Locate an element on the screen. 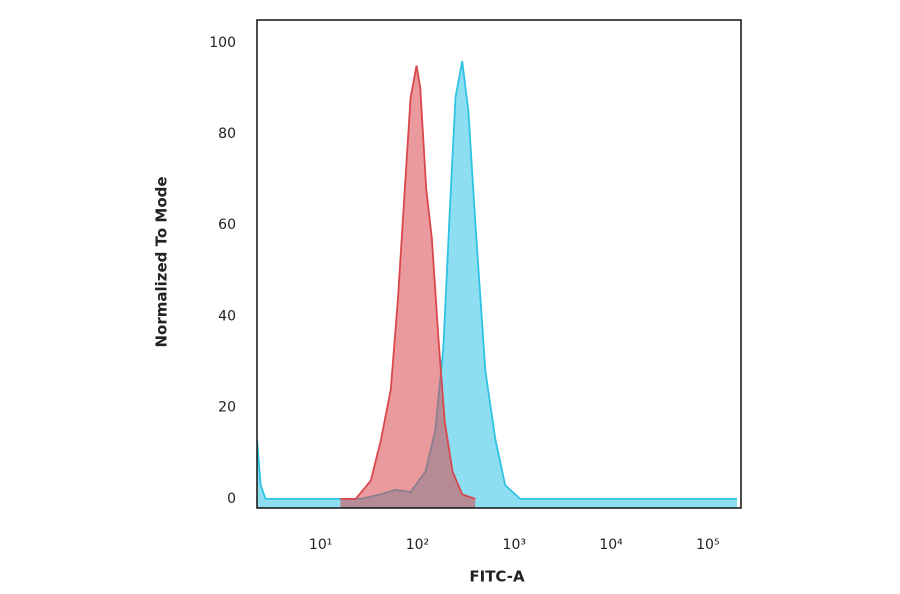 This screenshot has width=900, height=594. x-tick-label: 10⁴ is located at coordinates (611, 545).